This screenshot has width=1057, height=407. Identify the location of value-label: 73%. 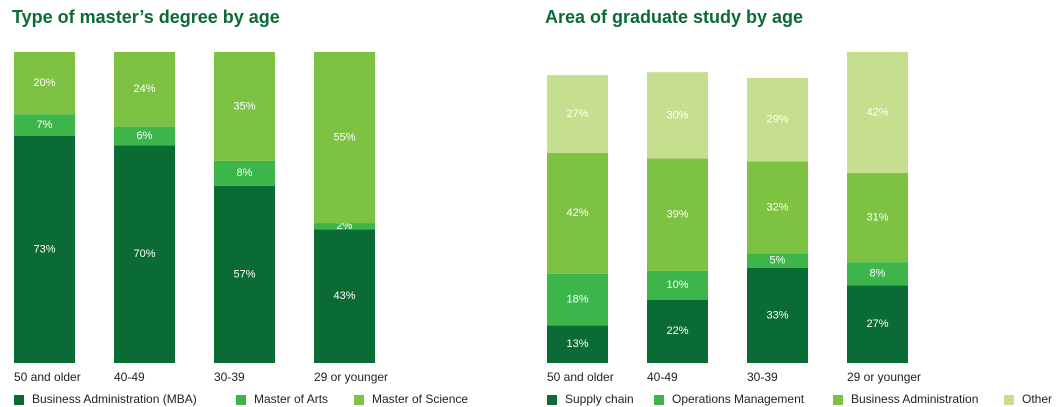
(44, 249).